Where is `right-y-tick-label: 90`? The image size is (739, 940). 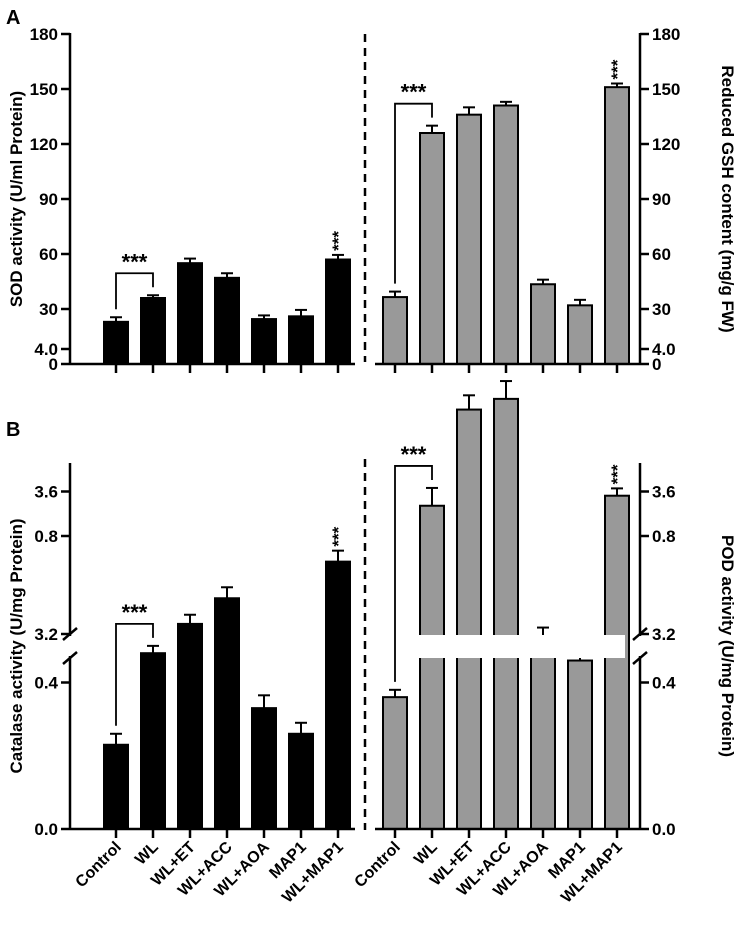 right-y-tick-label: 90 is located at coordinates (661, 199).